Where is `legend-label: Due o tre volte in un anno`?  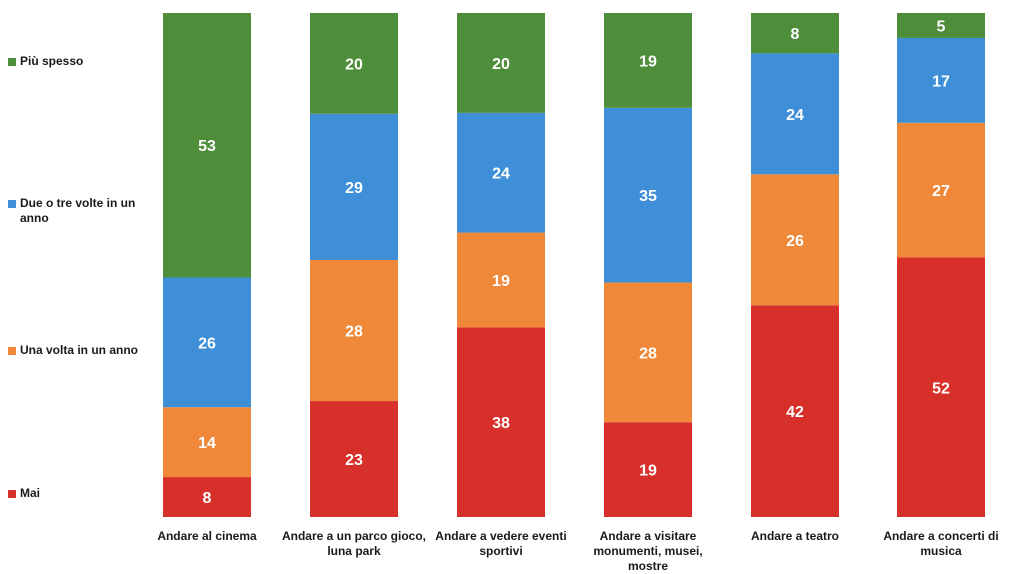 legend-label: Due o tre volte in un anno is located at coordinates (78, 210).